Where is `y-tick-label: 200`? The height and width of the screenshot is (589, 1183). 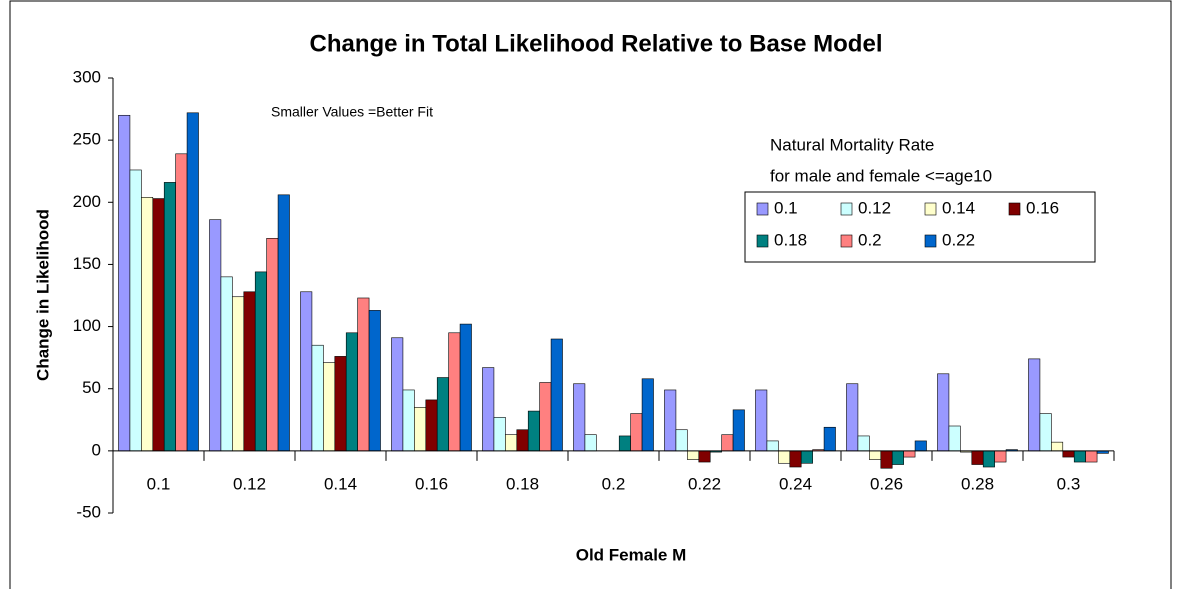 y-tick-label: 200 is located at coordinates (87, 201).